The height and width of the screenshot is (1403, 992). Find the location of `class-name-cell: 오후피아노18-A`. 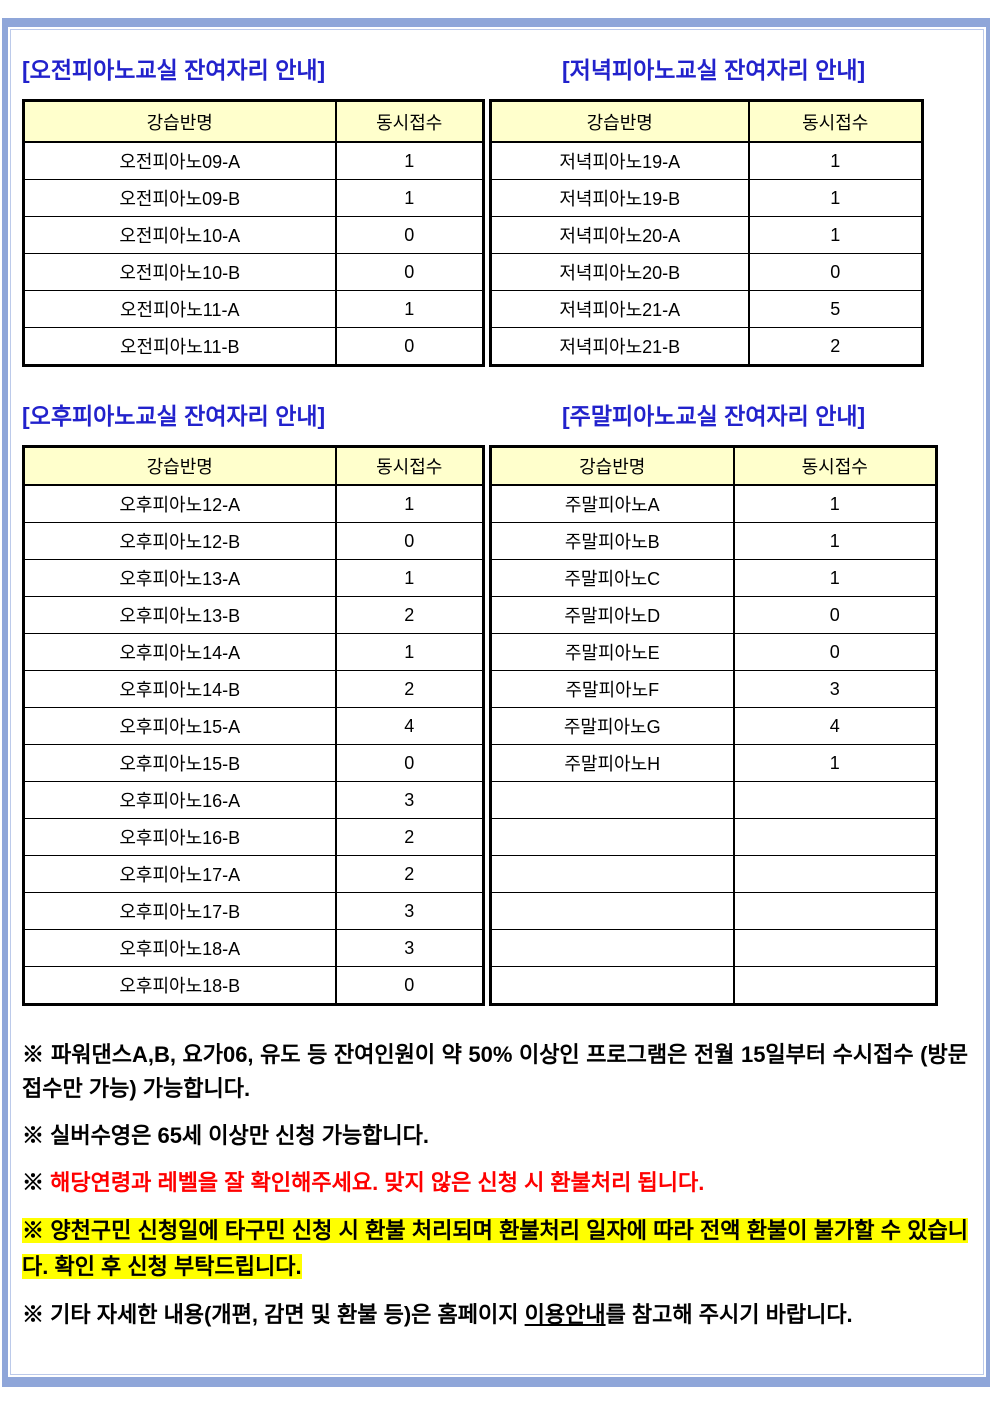

class-name-cell: 오후피아노18-A is located at coordinates (179, 948).